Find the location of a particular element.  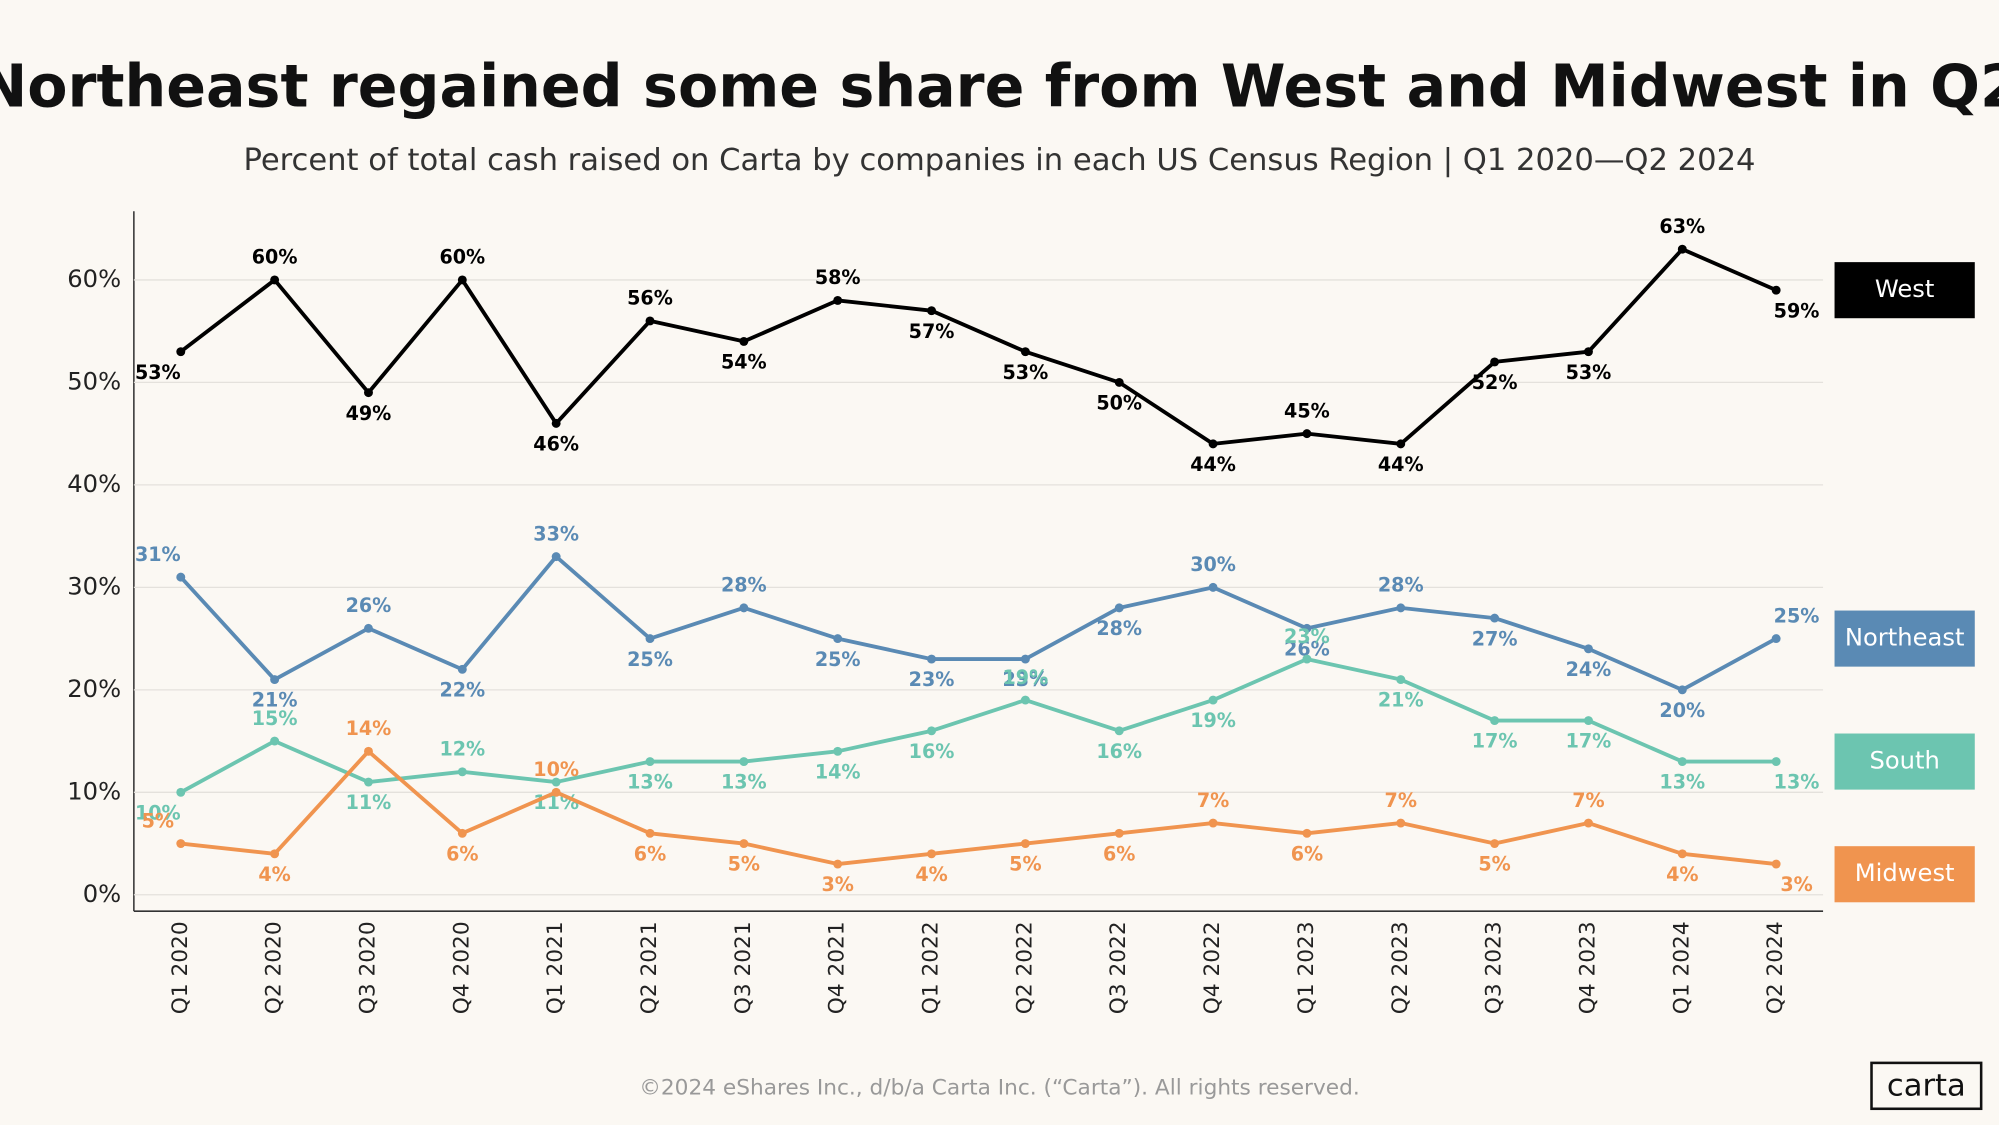

data-label: 24% is located at coordinates (1589, 669).